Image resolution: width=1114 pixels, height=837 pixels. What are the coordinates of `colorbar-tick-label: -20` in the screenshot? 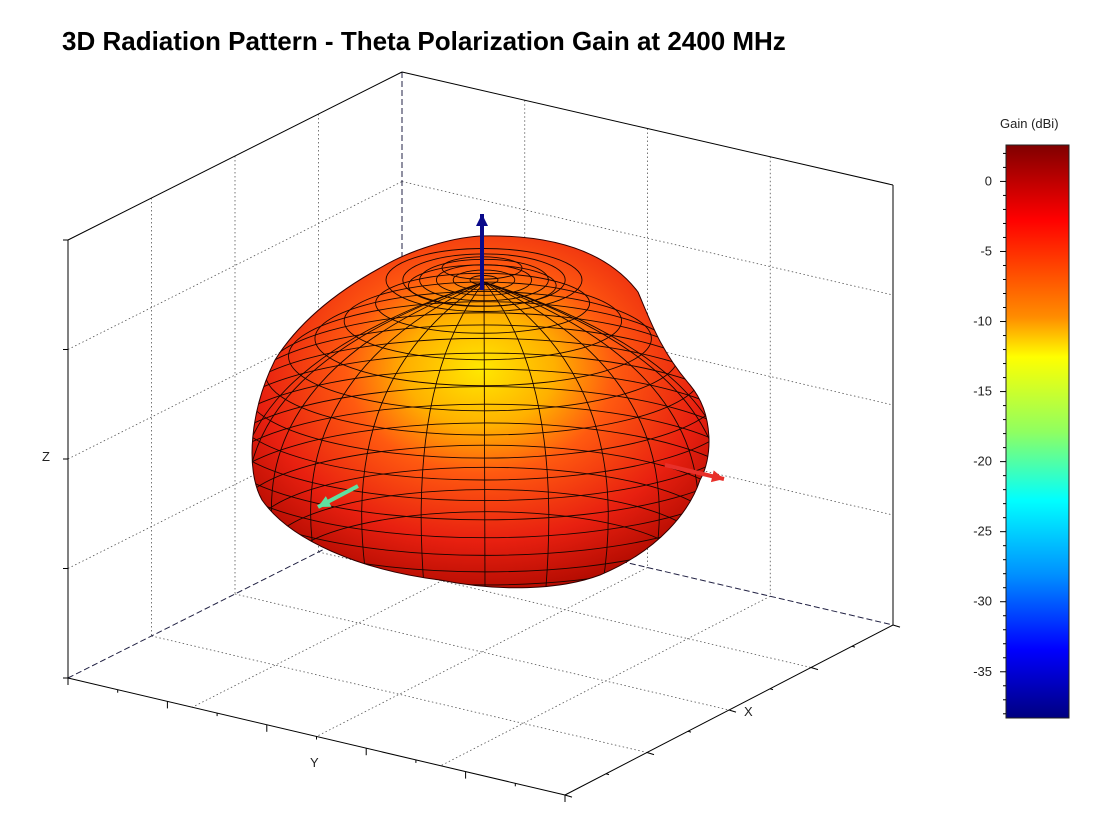 It's located at (982, 461).